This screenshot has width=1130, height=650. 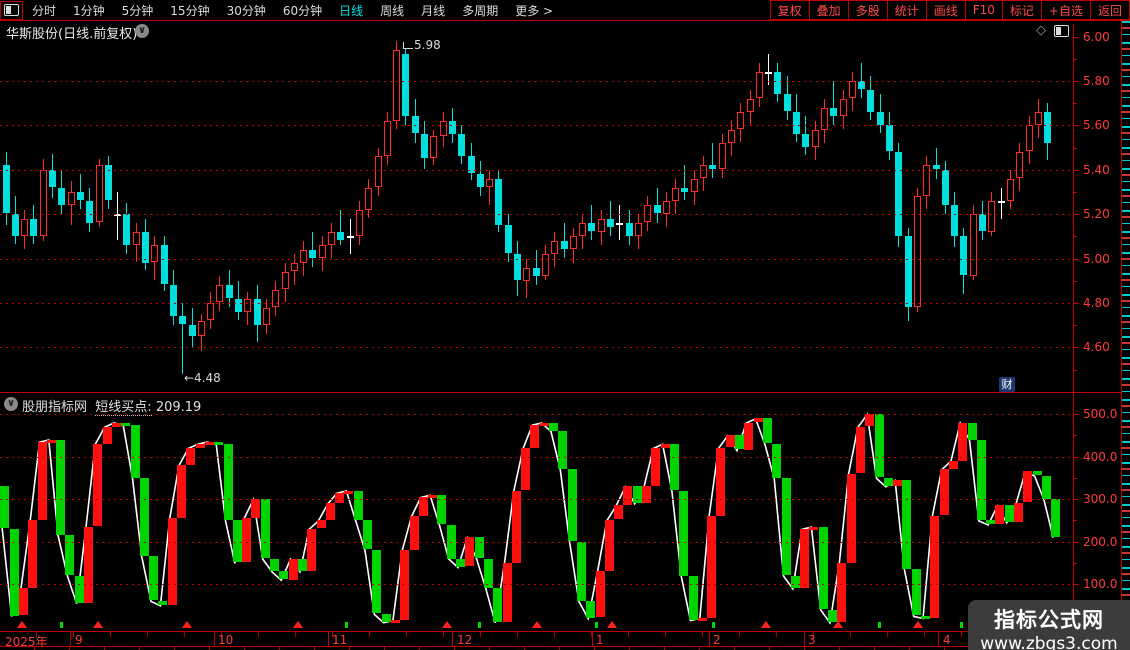 What do you see at coordinates (1100, 414) in the screenshot?
I see `indicator-axis-label: 500.0` at bounding box center [1100, 414].